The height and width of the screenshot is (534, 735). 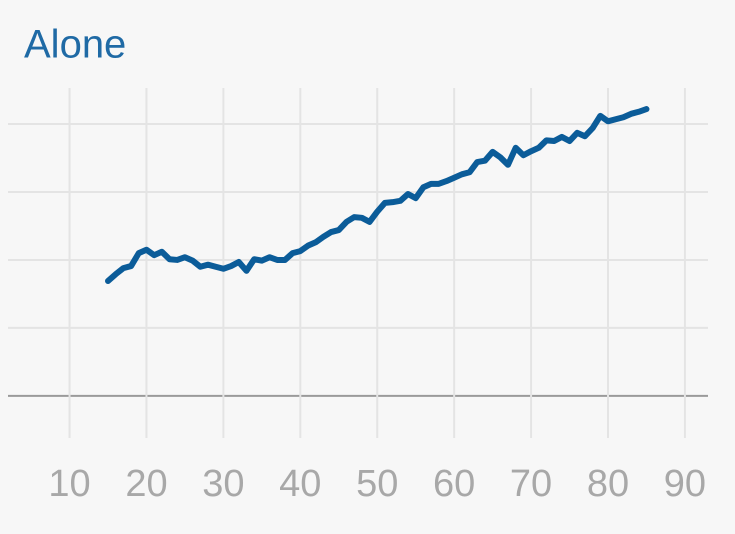 What do you see at coordinates (69, 484) in the screenshot?
I see `x-tick-label: 10` at bounding box center [69, 484].